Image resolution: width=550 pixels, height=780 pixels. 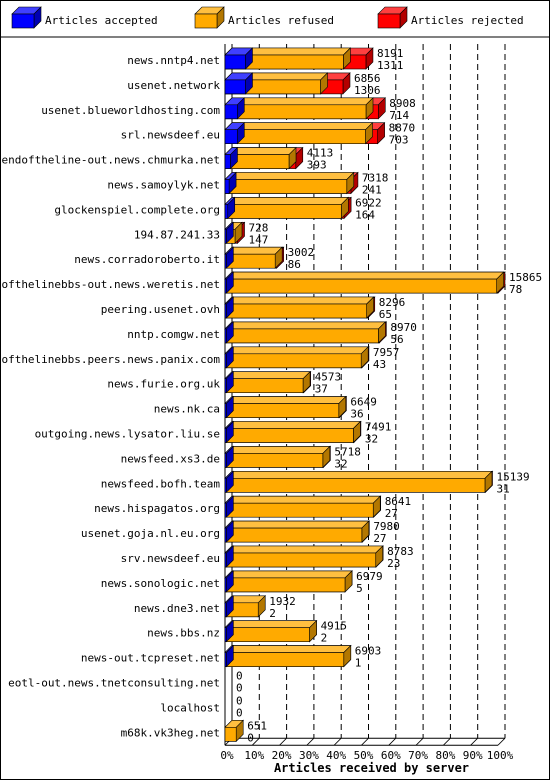 What do you see at coordinates (288, 649) in the screenshot?
I see `bar-refused-25-top` at bounding box center [288, 649].